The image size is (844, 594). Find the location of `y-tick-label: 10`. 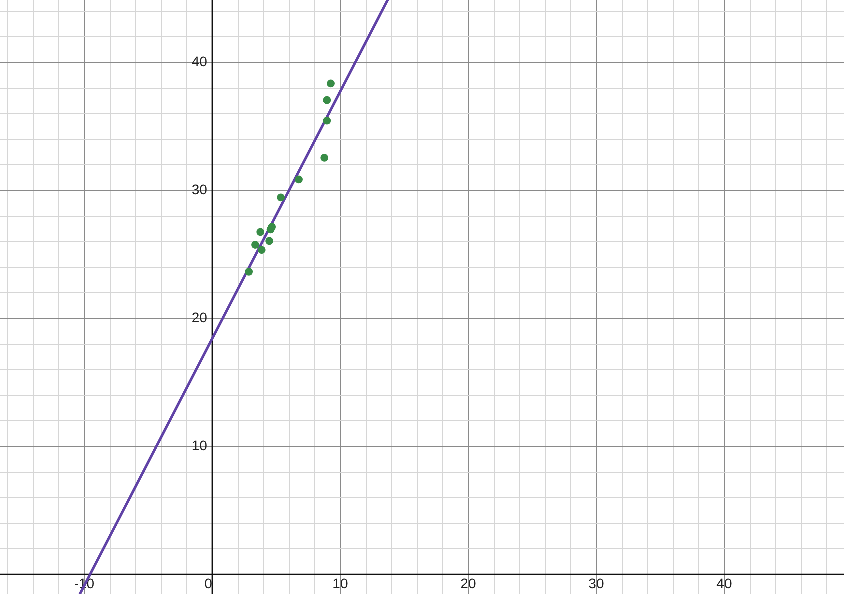

y-tick-label: 10 is located at coordinates (200, 446).